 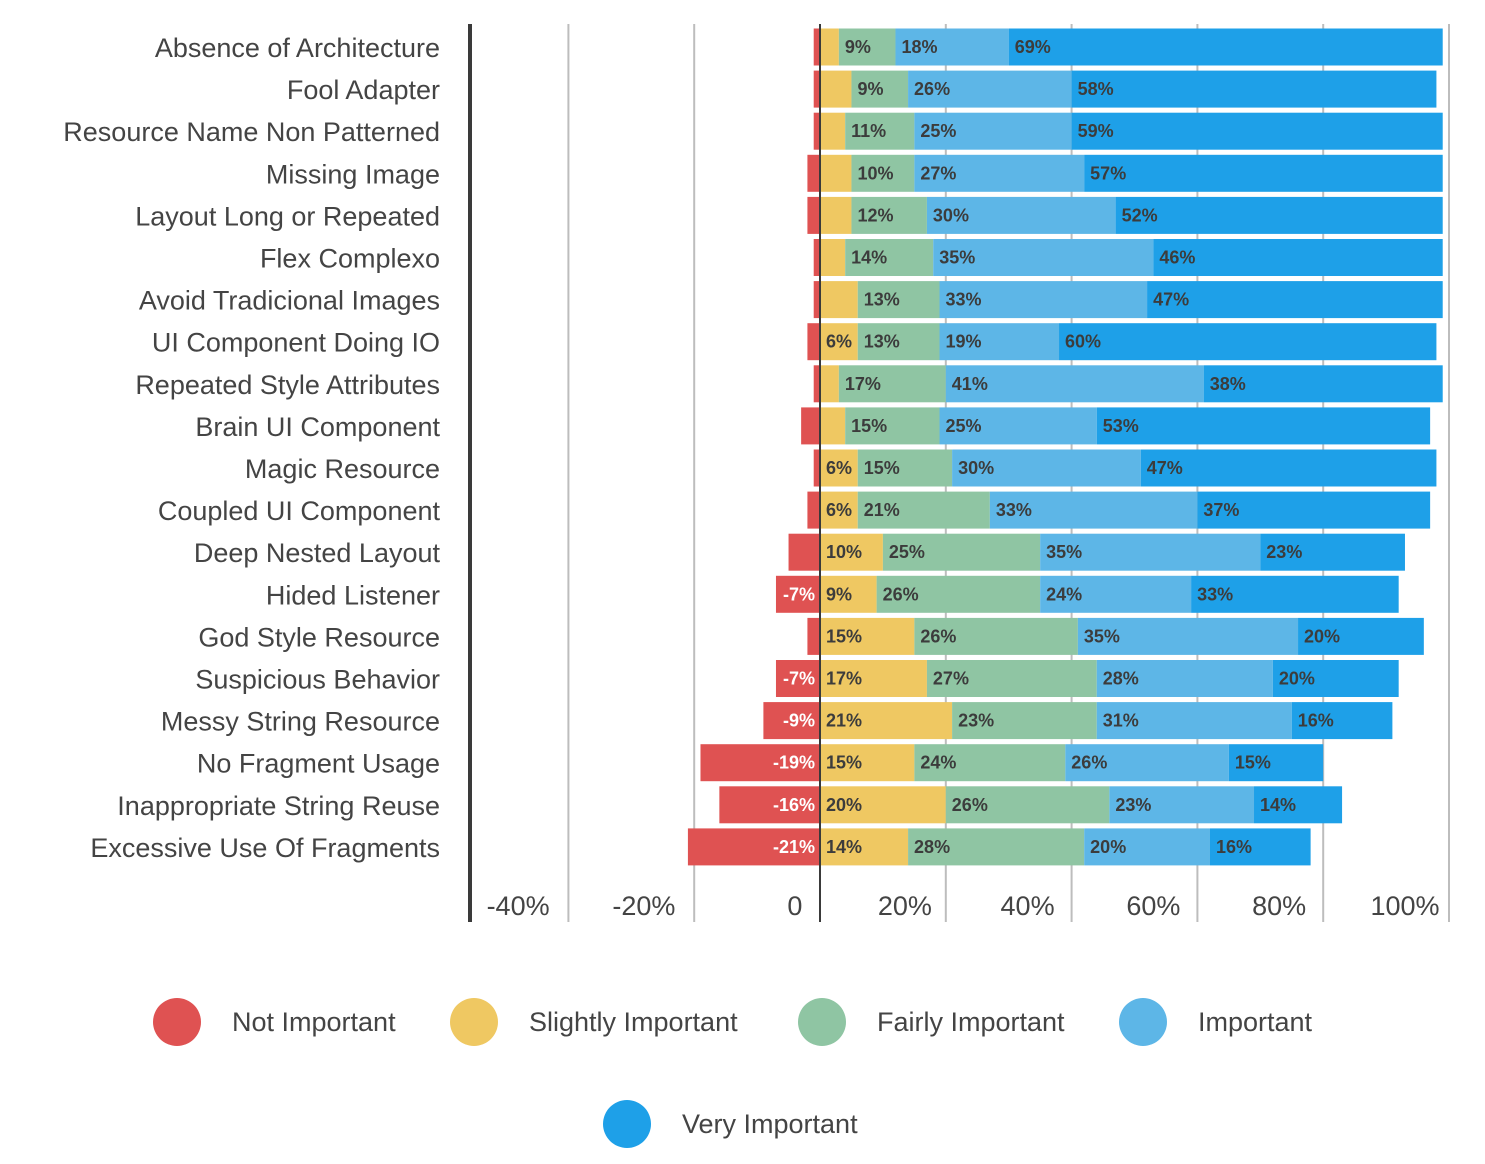 What do you see at coordinates (882, 510) in the screenshot?
I see `value-label: 21%` at bounding box center [882, 510].